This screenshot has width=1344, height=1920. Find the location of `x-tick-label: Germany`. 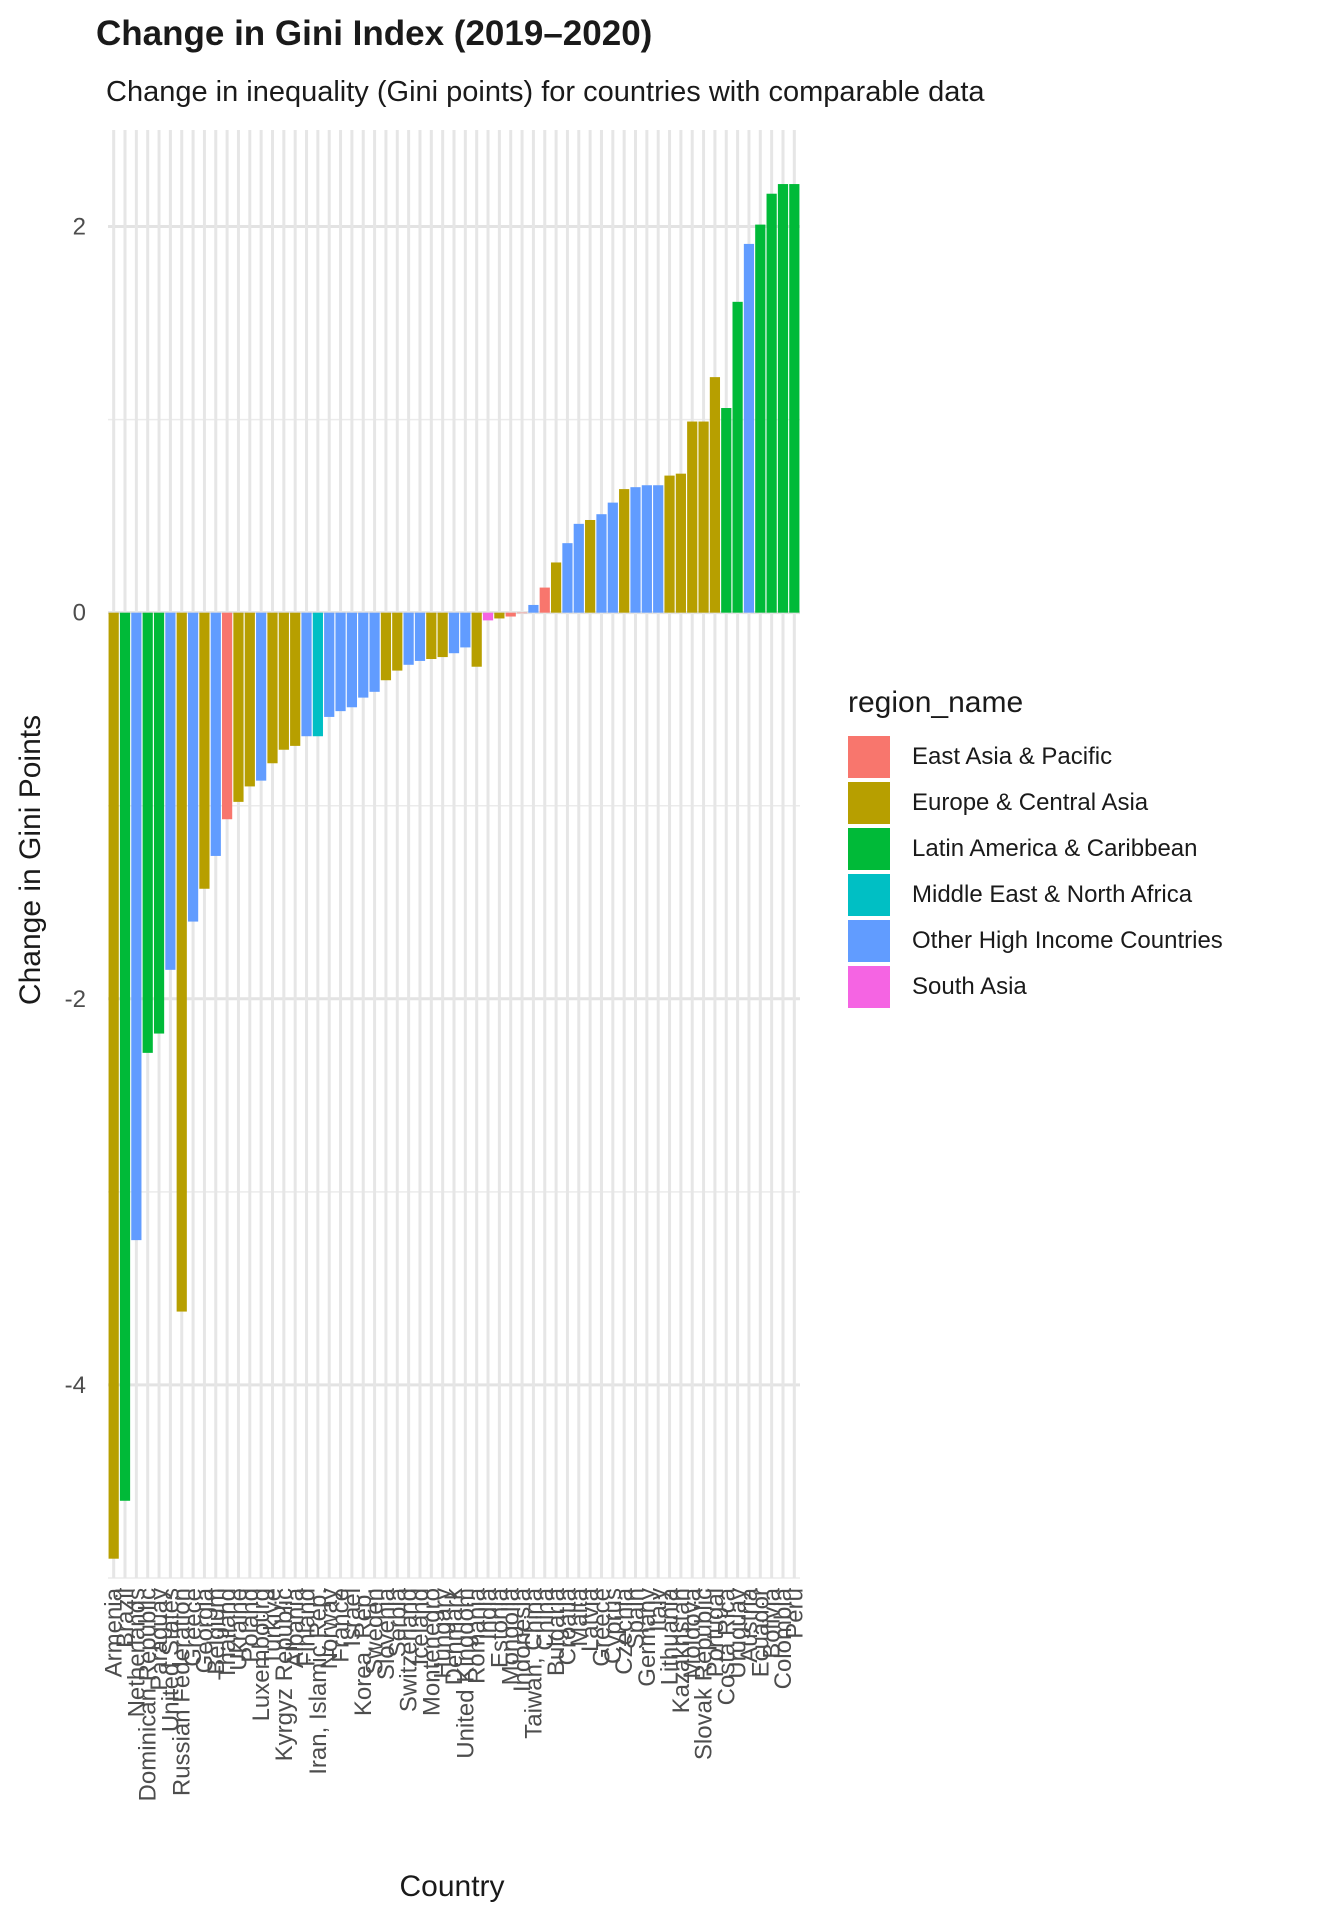

x-tick-label: Germany is located at coordinates (647, 1637).